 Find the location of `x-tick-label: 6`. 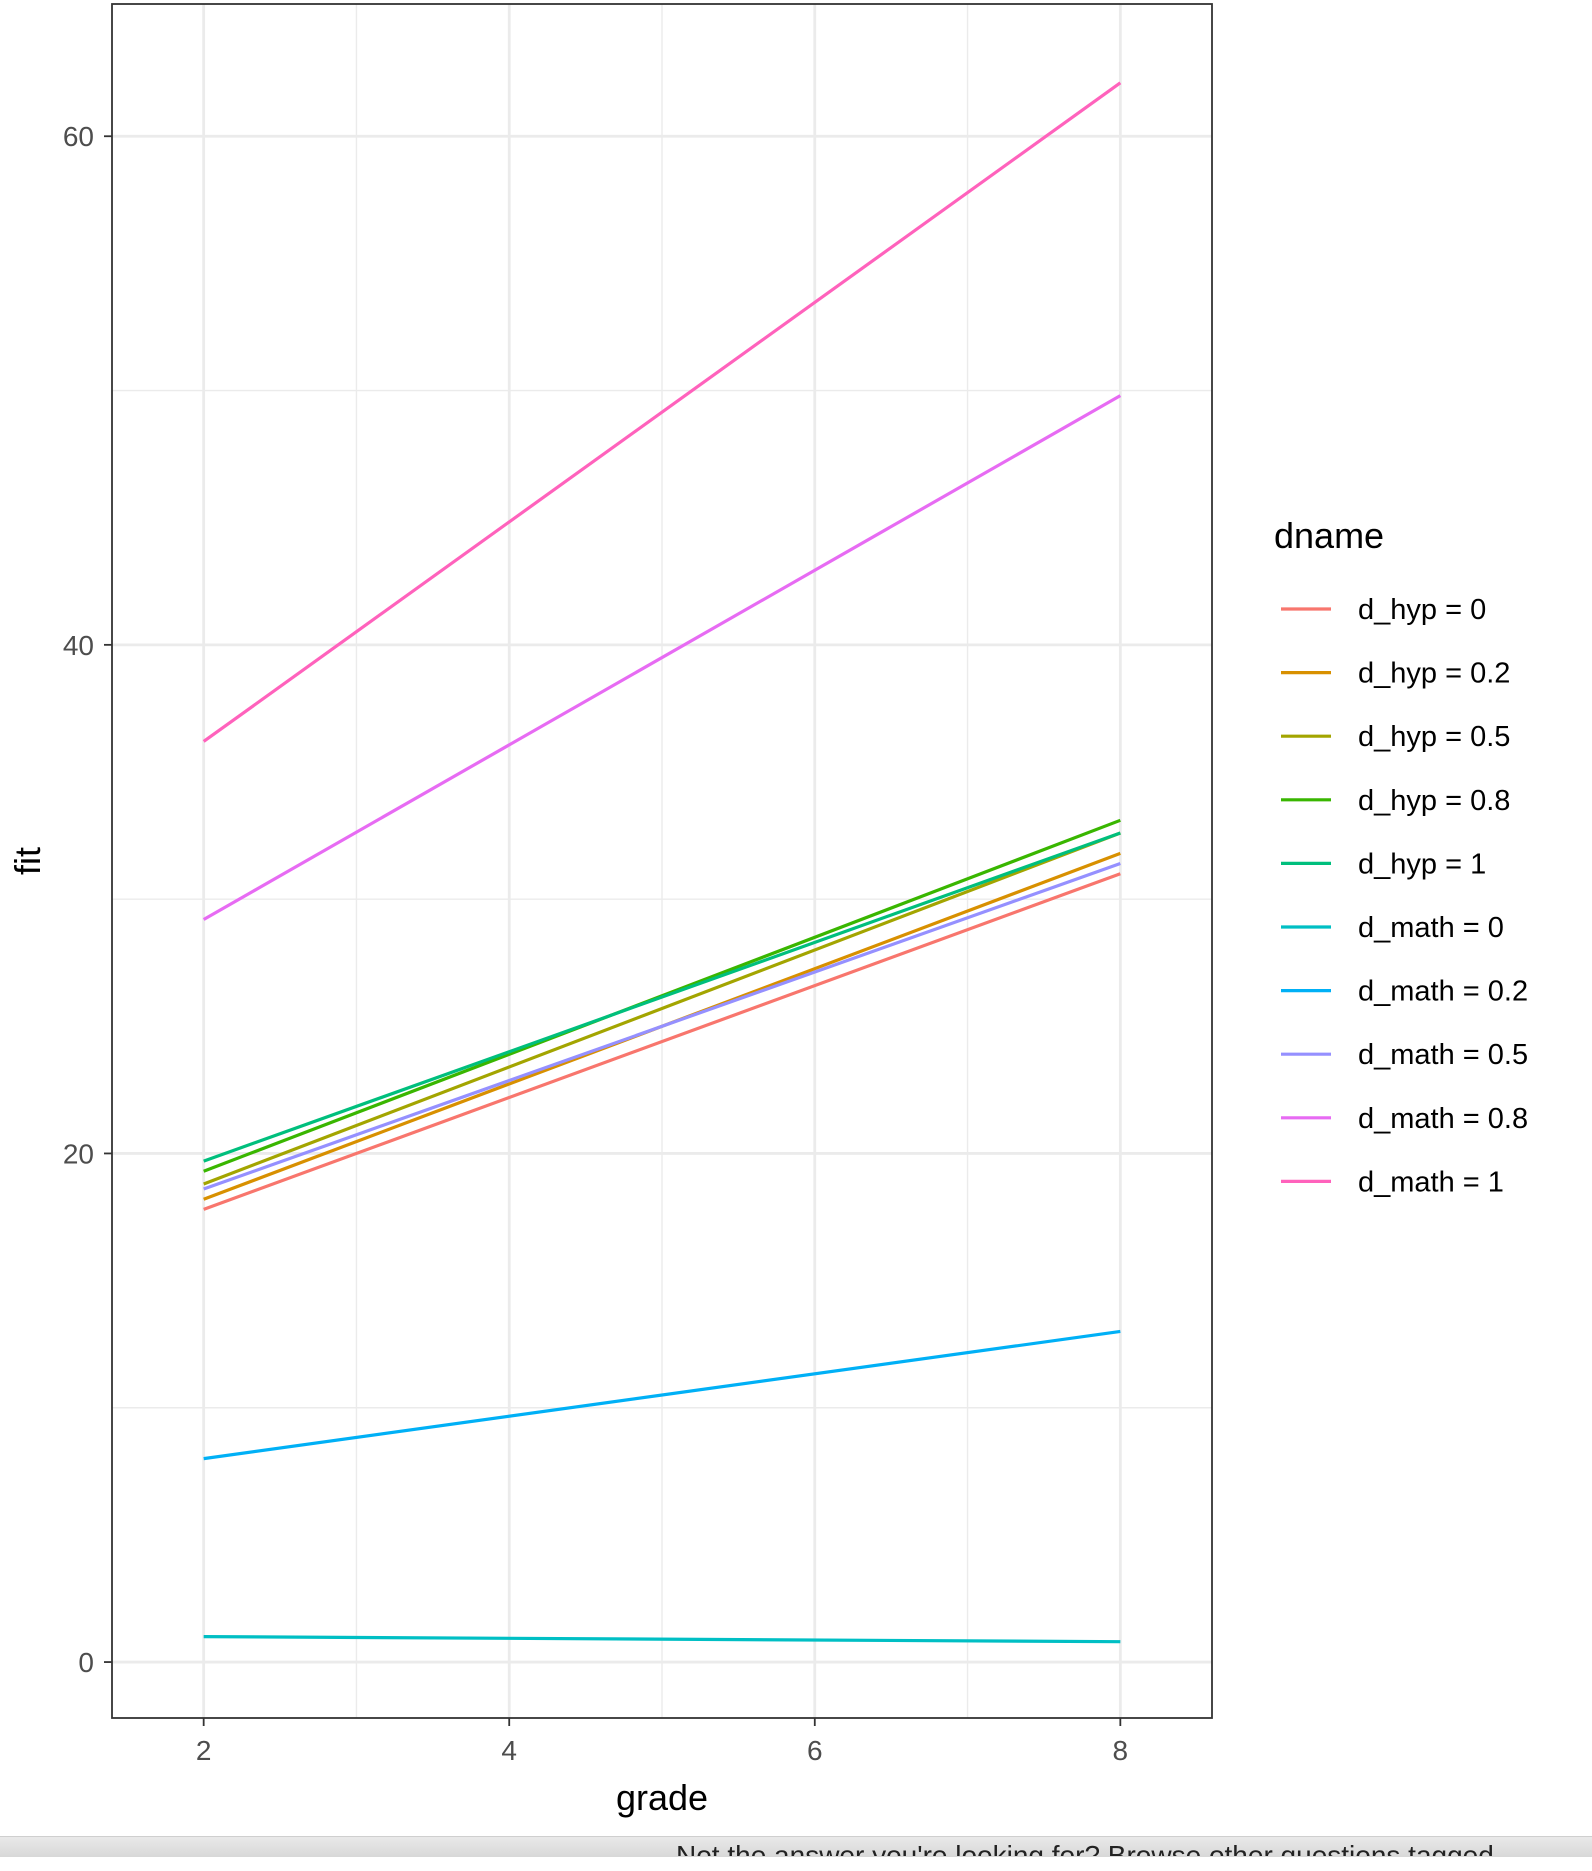

x-tick-label: 6 is located at coordinates (815, 1750).